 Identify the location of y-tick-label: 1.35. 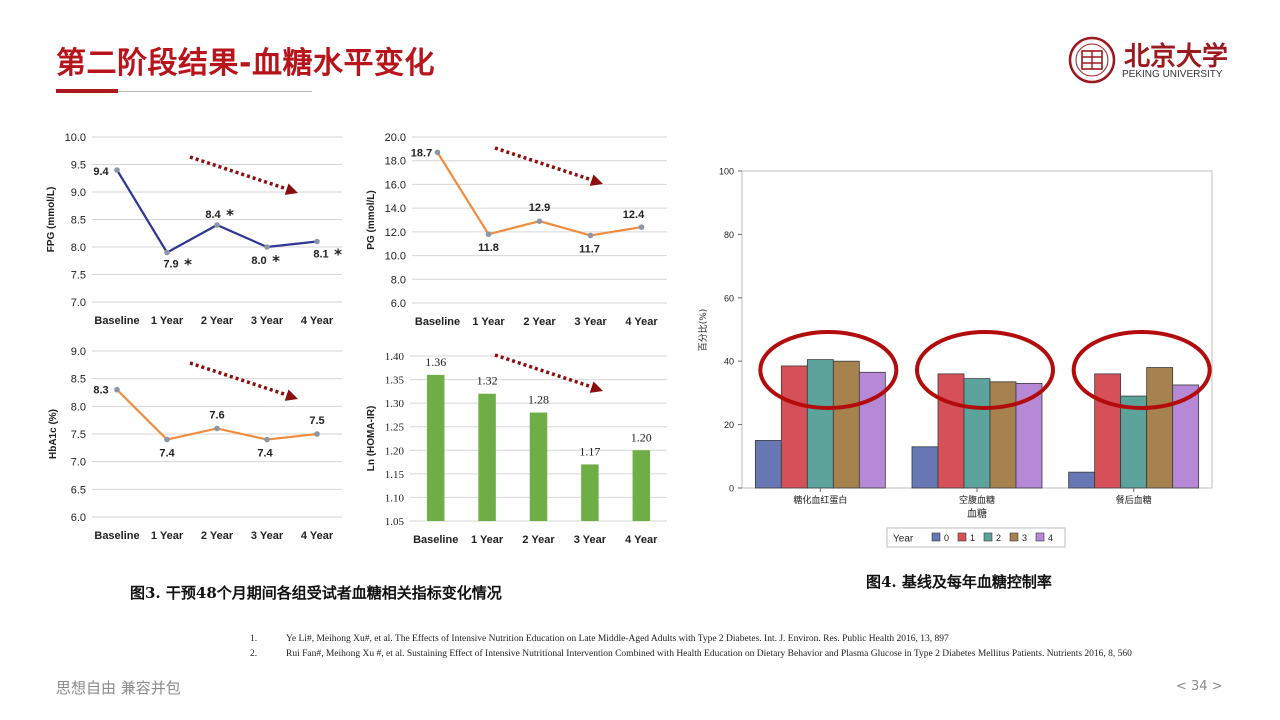
(395, 381).